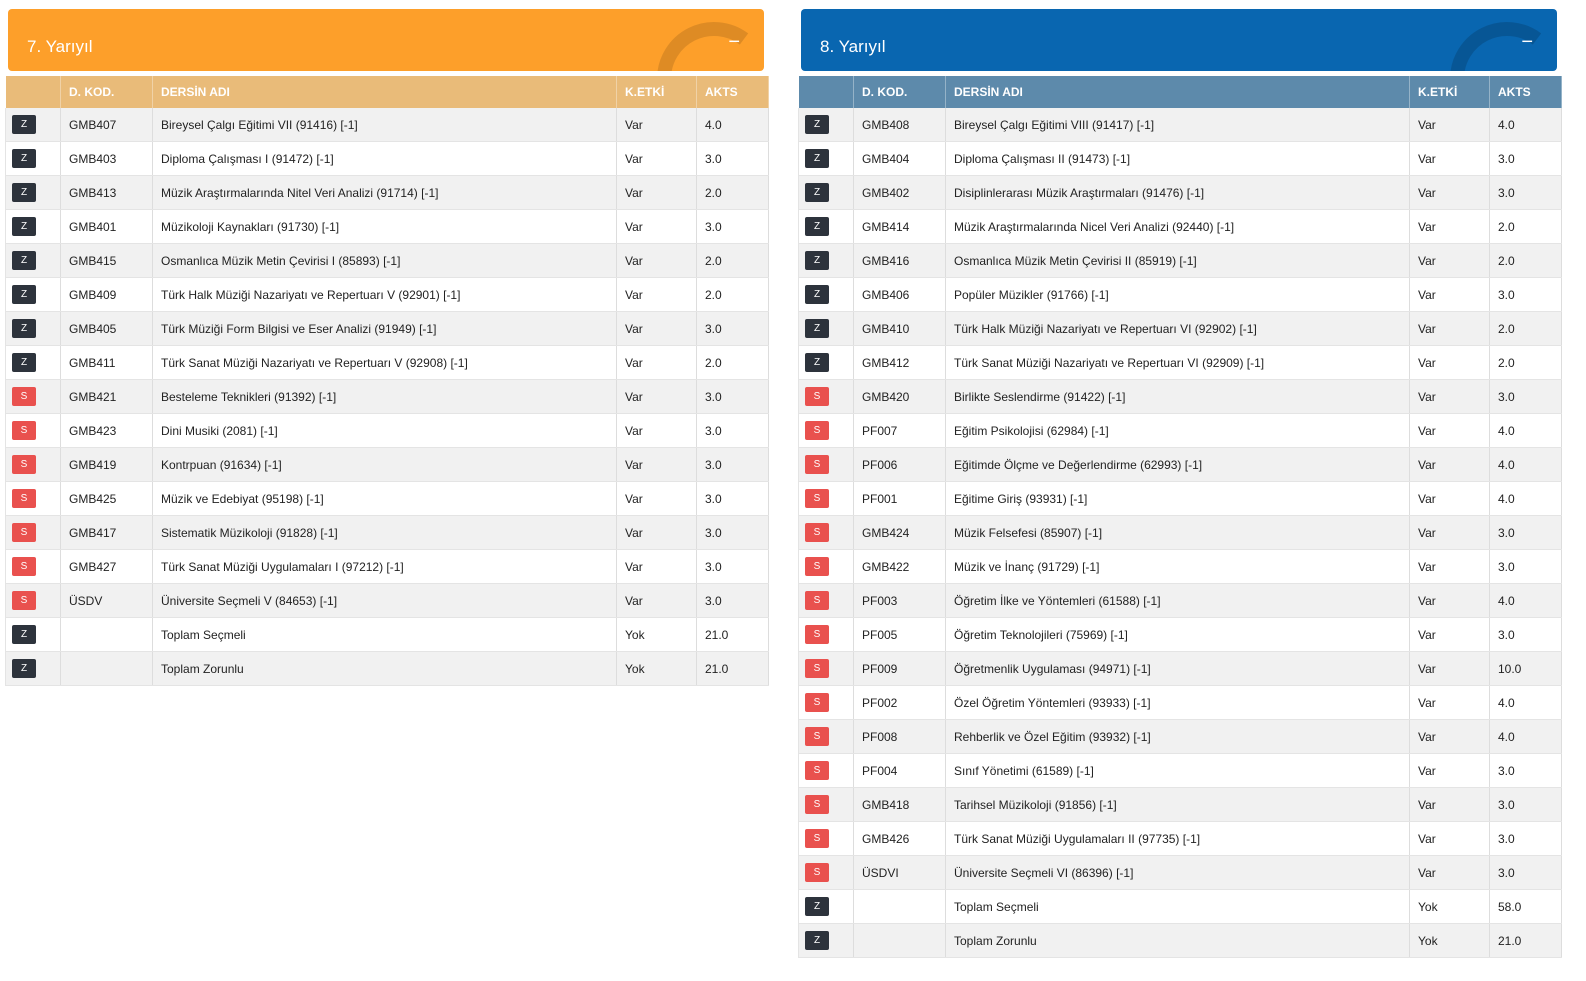 The image size is (1586, 981). I want to click on code-cell, so click(106, 668).